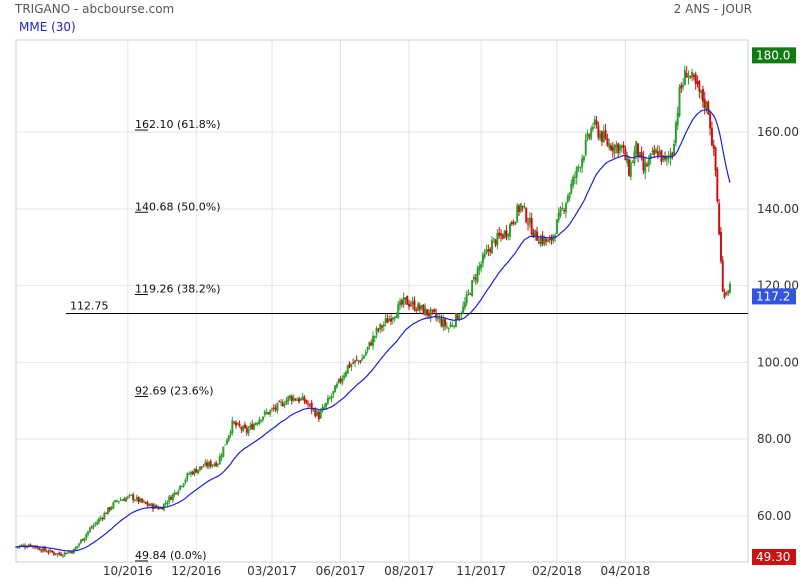 The image size is (800, 580). Describe the element at coordinates (178, 124) in the screenshot. I see `fib-level-label: 162.10 (61.8%)` at that location.